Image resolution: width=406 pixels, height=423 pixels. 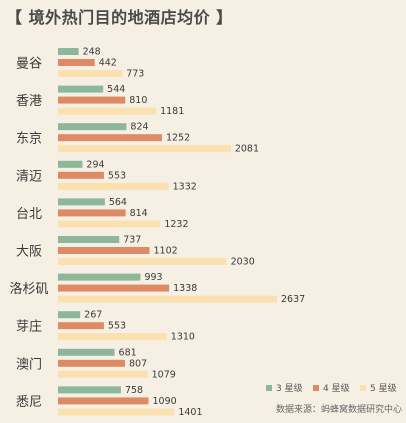 I want to click on data-label: 807, so click(x=138, y=363).